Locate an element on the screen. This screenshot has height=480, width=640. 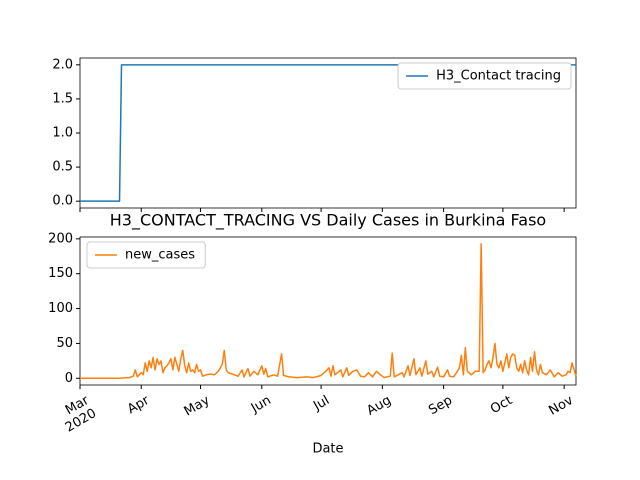
y-tick-label: 1.0 is located at coordinates (62, 133).